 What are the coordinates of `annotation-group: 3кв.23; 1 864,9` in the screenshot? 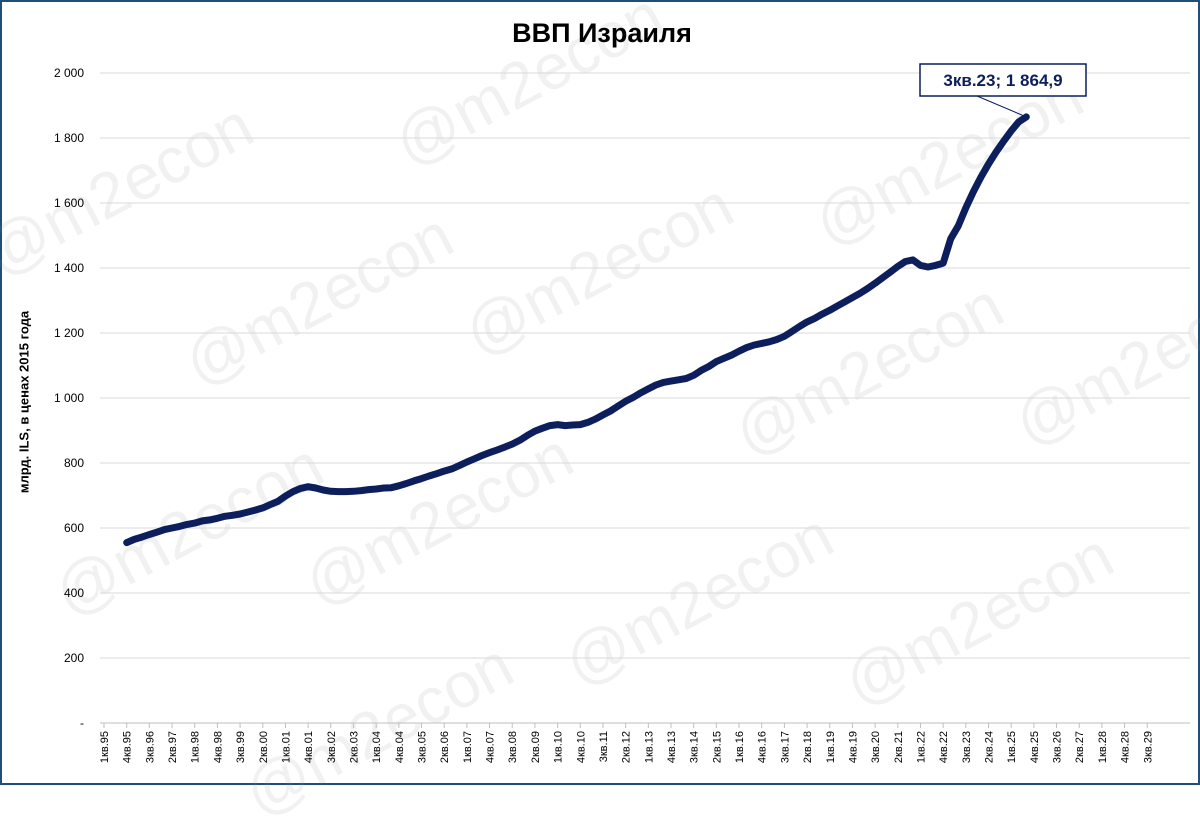 It's located at (1003, 90).